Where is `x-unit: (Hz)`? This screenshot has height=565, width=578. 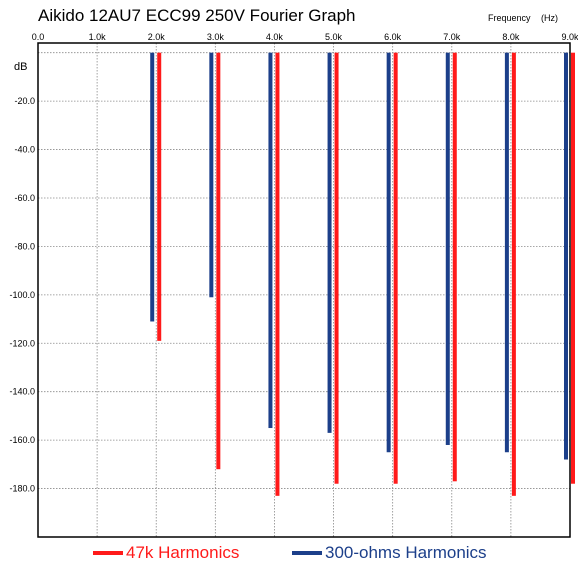 x-unit: (Hz) is located at coordinates (549, 18).